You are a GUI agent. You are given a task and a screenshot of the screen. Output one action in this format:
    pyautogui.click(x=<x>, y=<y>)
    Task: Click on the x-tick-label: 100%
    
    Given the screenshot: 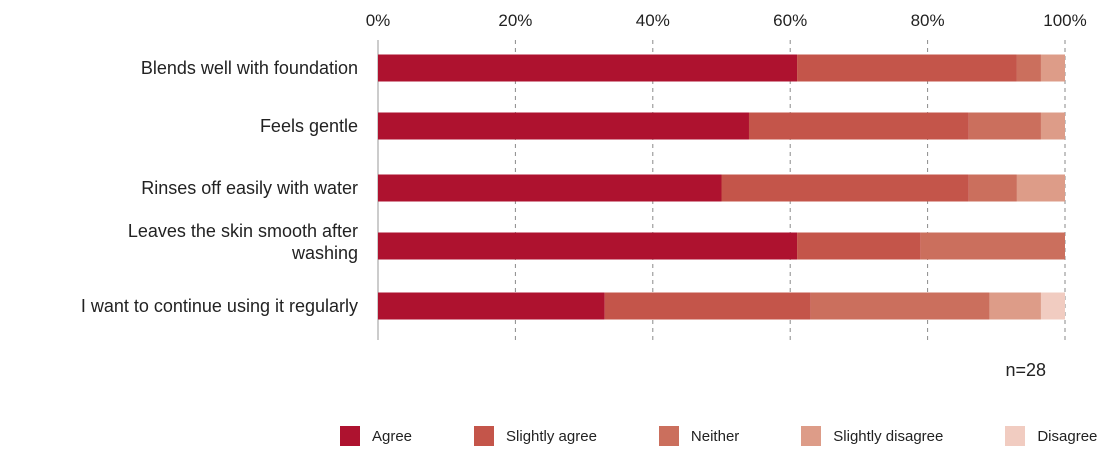 What is the action you would take?
    pyautogui.click(x=1064, y=20)
    